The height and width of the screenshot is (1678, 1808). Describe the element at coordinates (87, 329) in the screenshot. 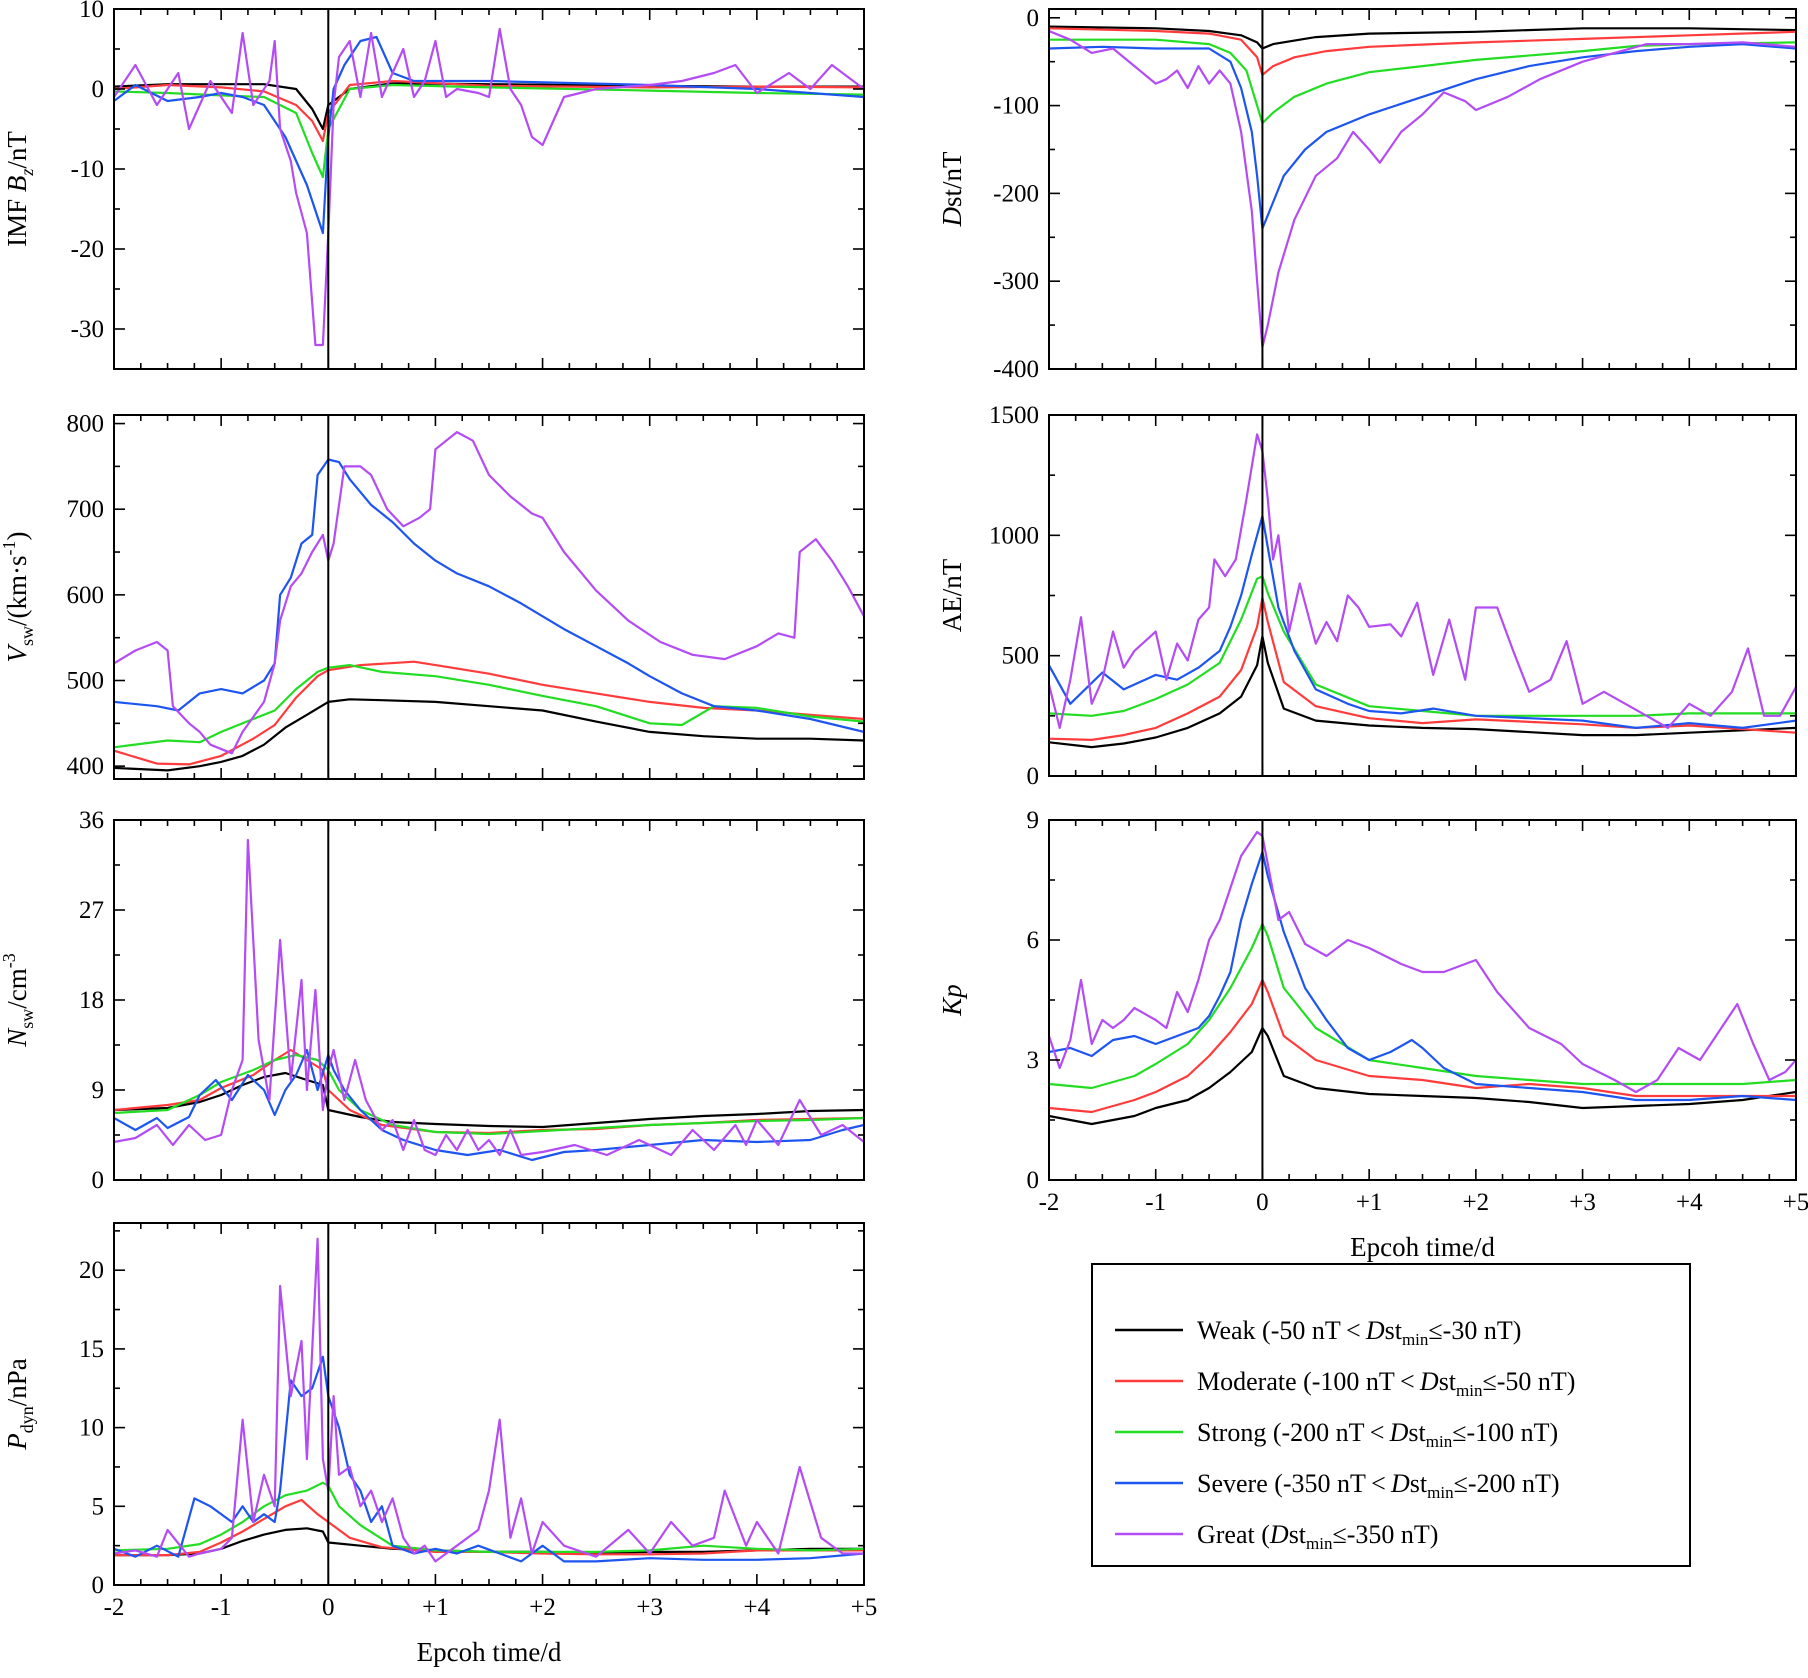

I see `y-tick-label: -30` at that location.